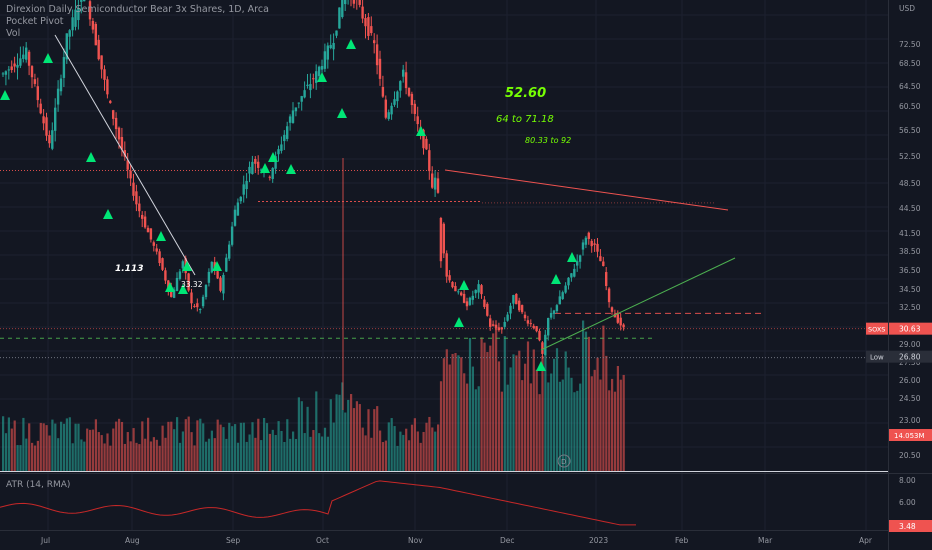 The width and height of the screenshot is (932, 550). Describe the element at coordinates (548, 140) in the screenshot. I see `annotation-target-range2: 80.33 to 92` at that location.